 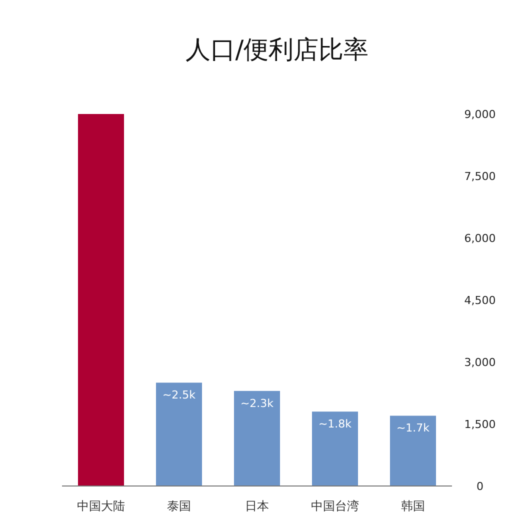 What do you see at coordinates (257, 403) in the screenshot?
I see `data-label: ~2.3k` at bounding box center [257, 403].